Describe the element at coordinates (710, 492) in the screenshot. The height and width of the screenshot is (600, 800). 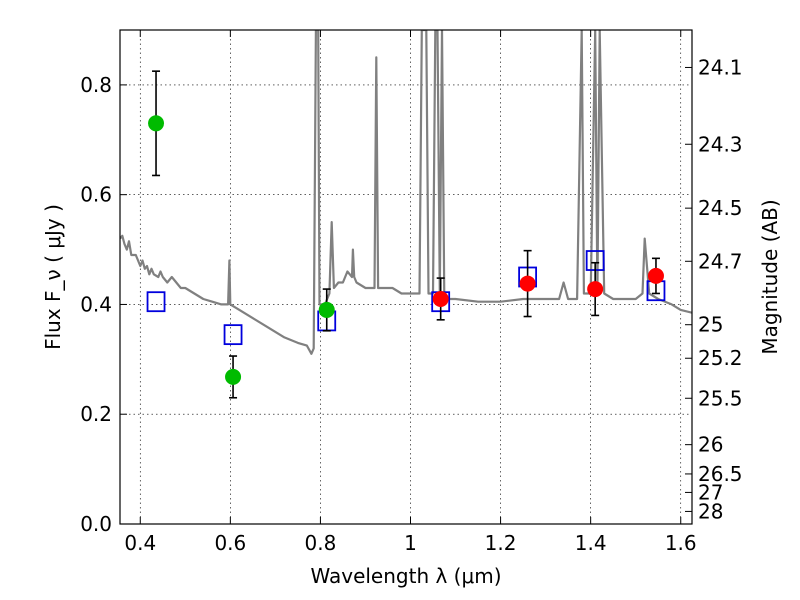
I see `mag-tick-label: 27` at that location.